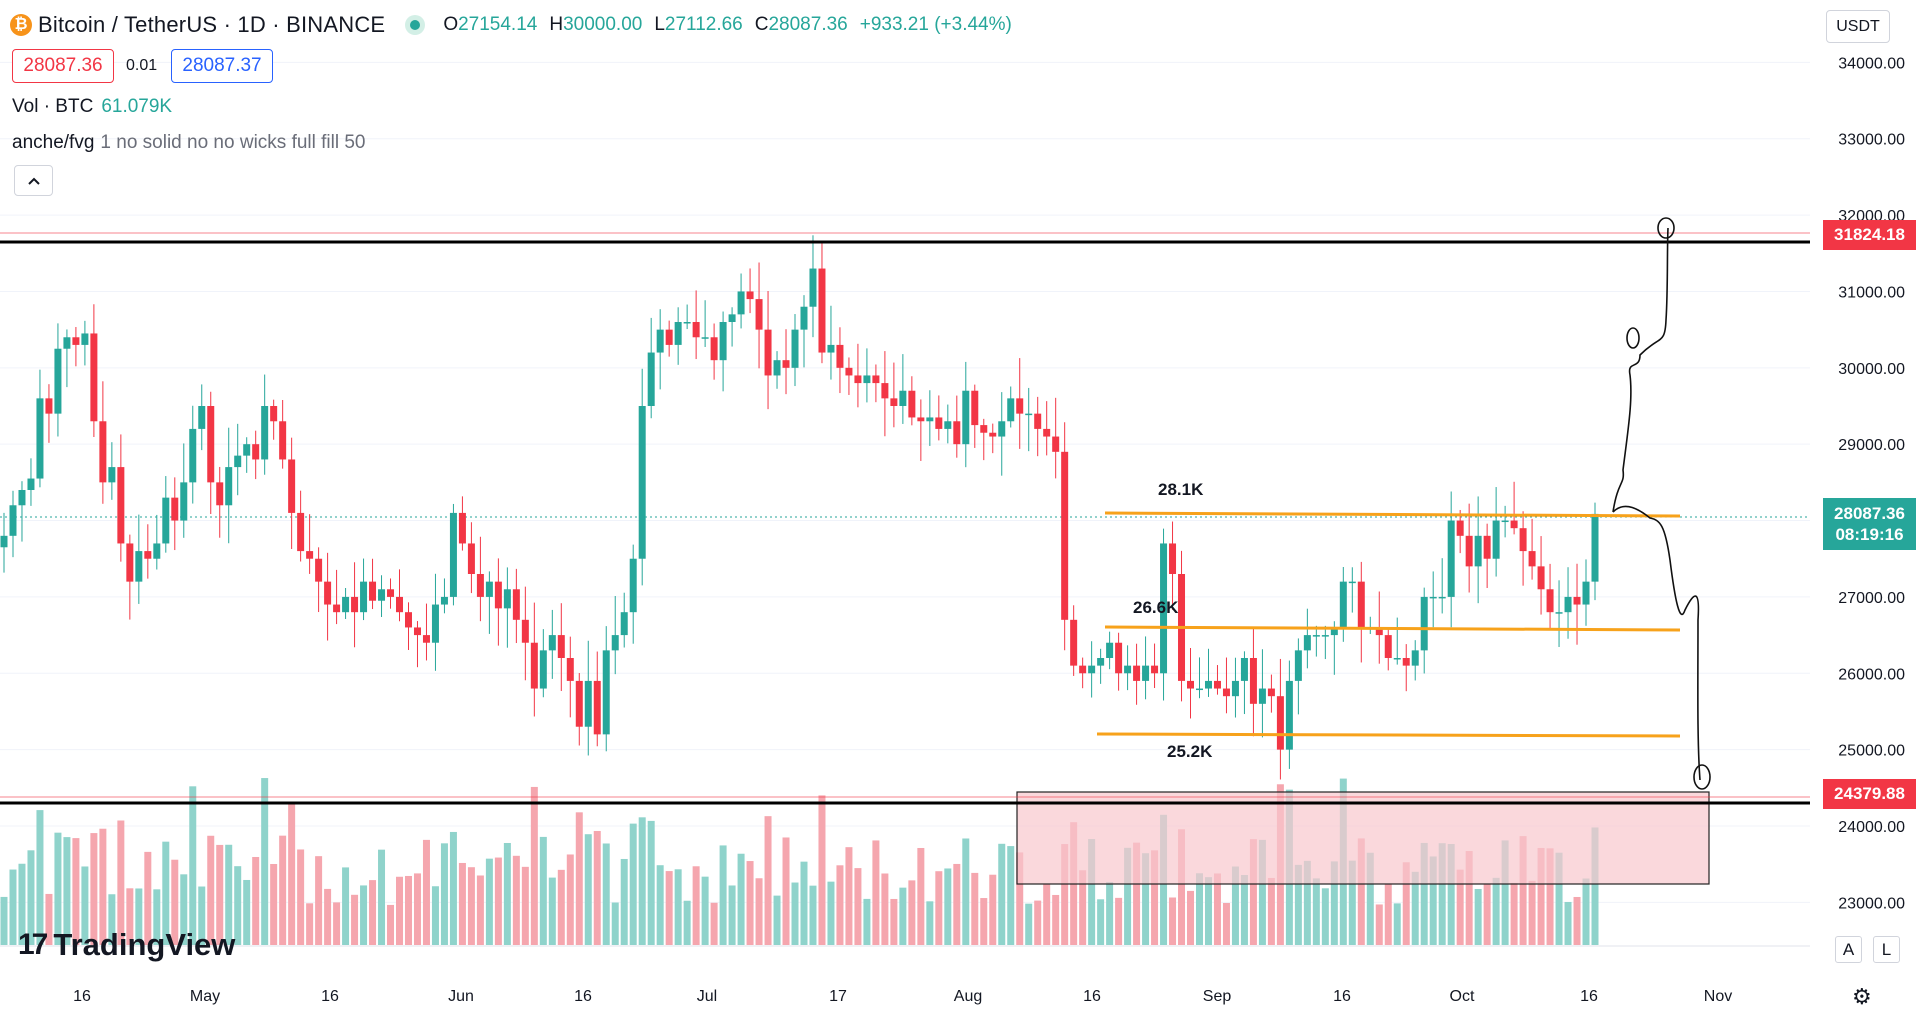 The width and height of the screenshot is (1916, 1022). Describe the element at coordinates (1848, 949) in the screenshot. I see `auto-scale-button: A` at that location.